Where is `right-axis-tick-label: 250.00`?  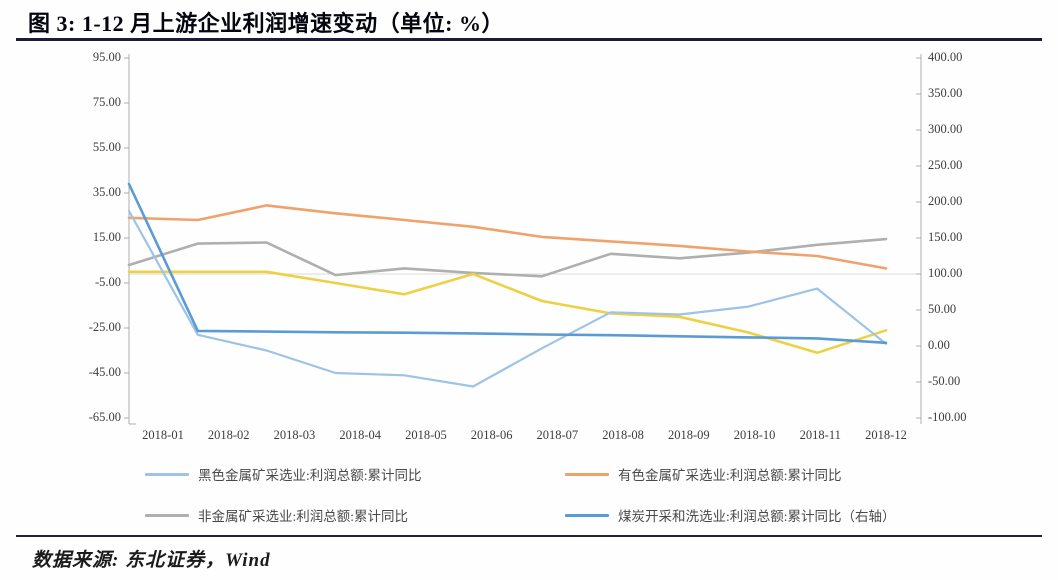 right-axis-tick-label: 250.00 is located at coordinates (945, 165).